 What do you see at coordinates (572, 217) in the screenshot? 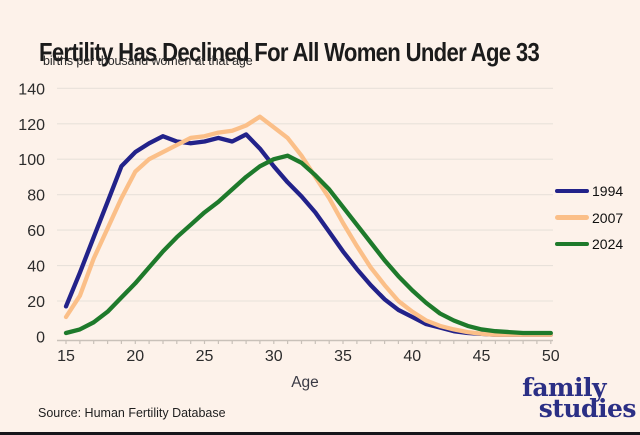
I see `legend-swatch-2007` at bounding box center [572, 217].